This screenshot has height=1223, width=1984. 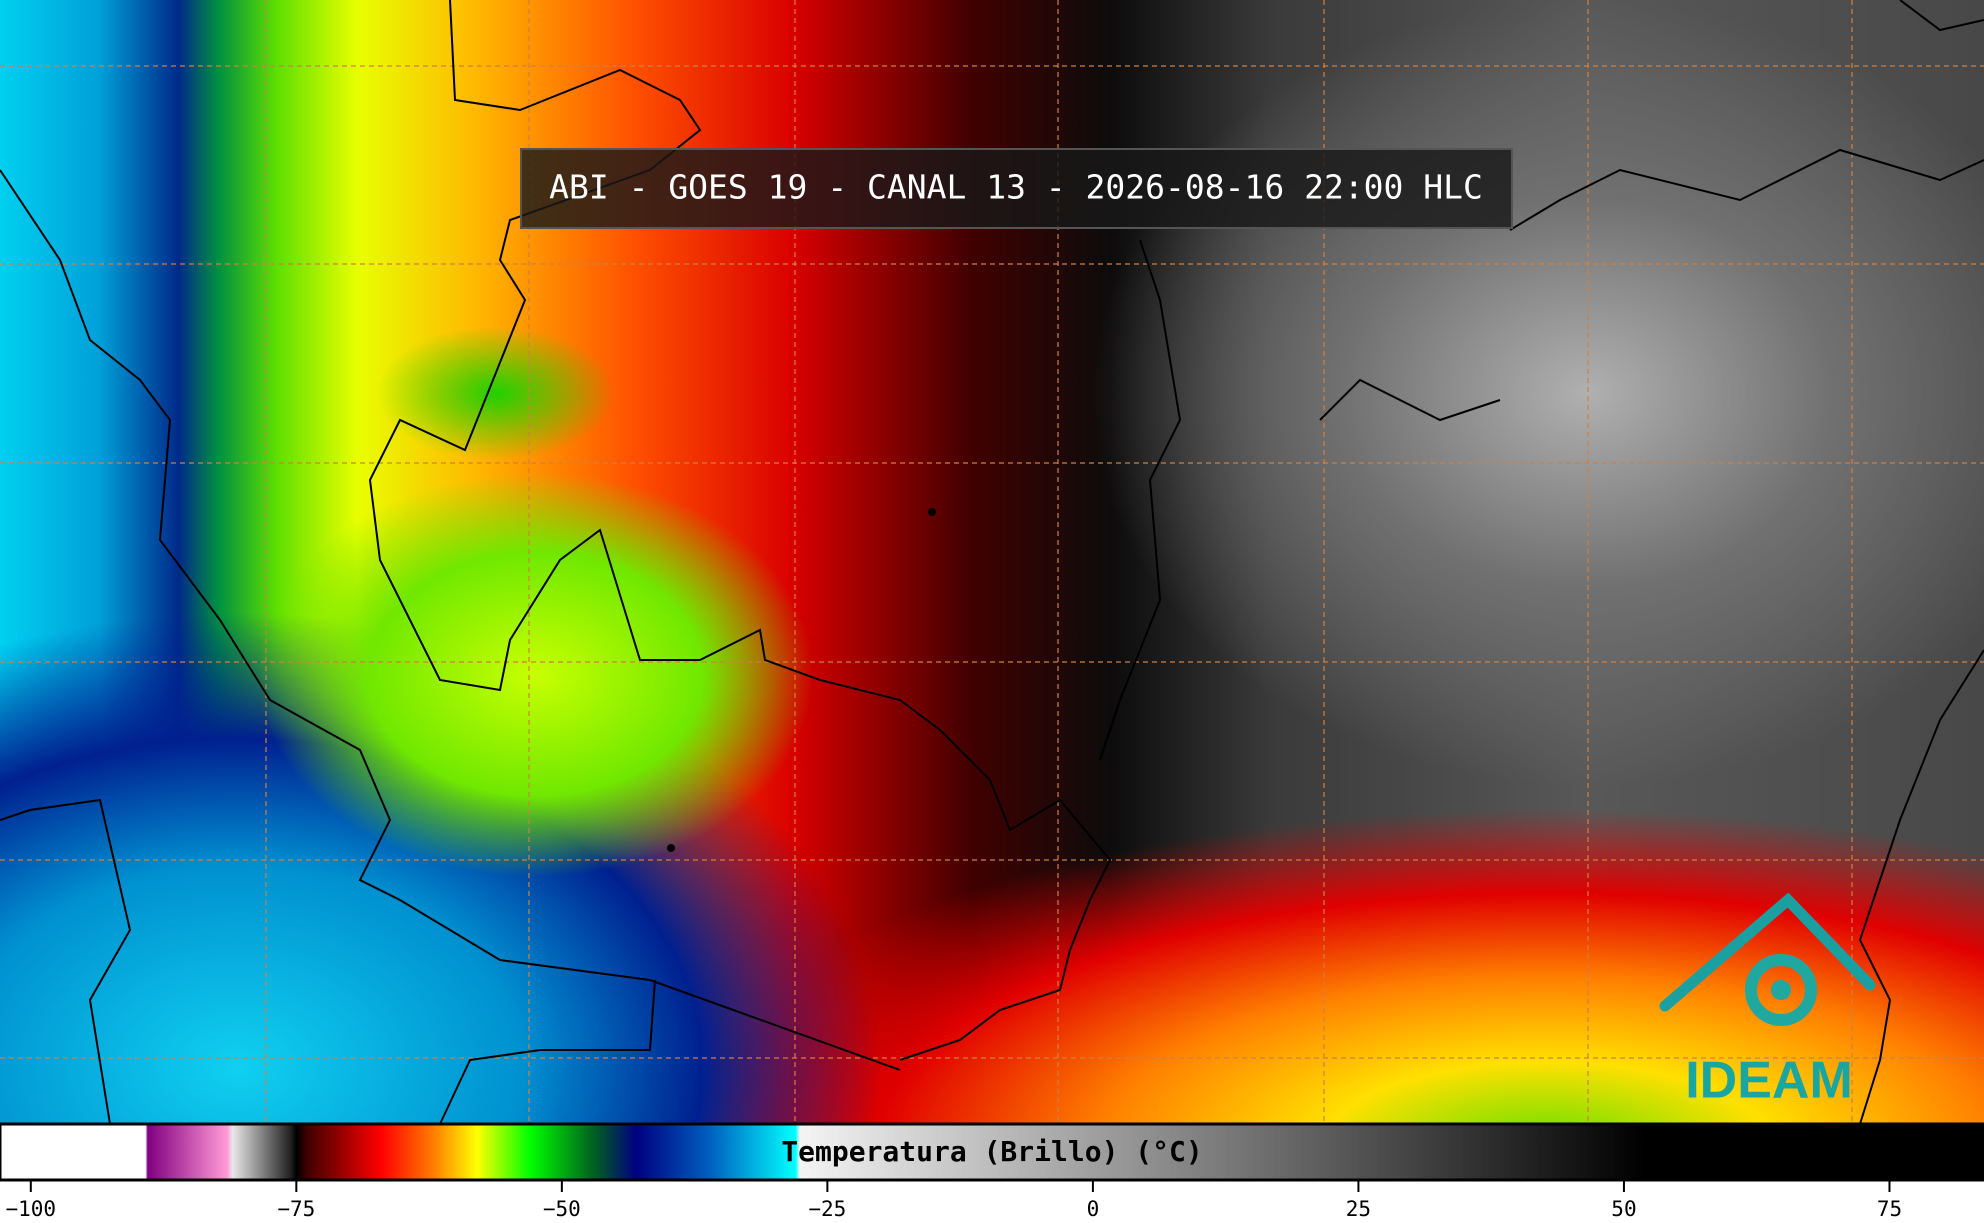 What do you see at coordinates (827, 1209) in the screenshot?
I see `tick-label: −25` at bounding box center [827, 1209].